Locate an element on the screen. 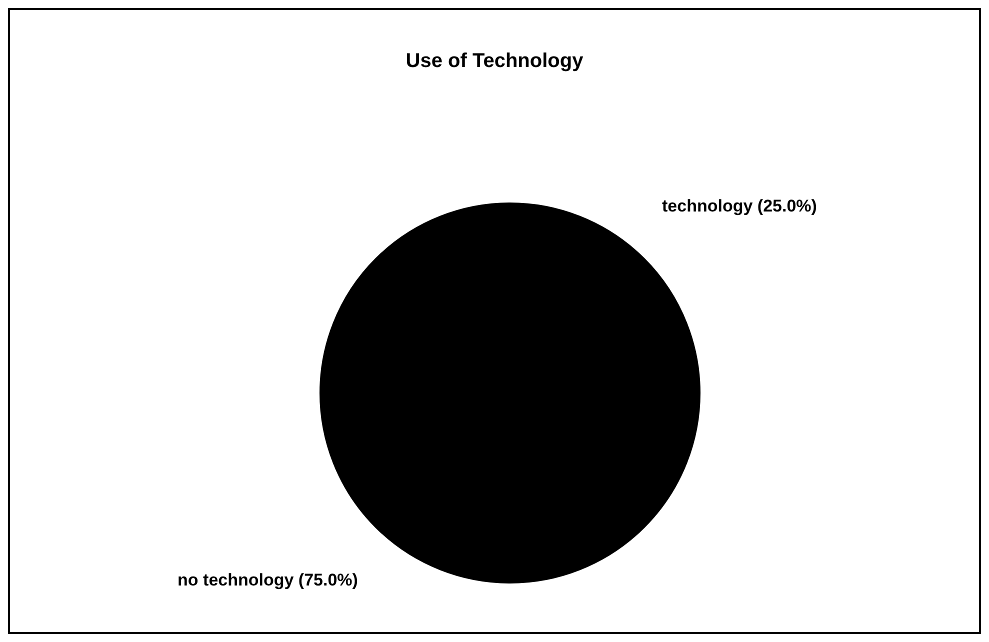  slice-label: technology (25.0%) is located at coordinates (739, 206).